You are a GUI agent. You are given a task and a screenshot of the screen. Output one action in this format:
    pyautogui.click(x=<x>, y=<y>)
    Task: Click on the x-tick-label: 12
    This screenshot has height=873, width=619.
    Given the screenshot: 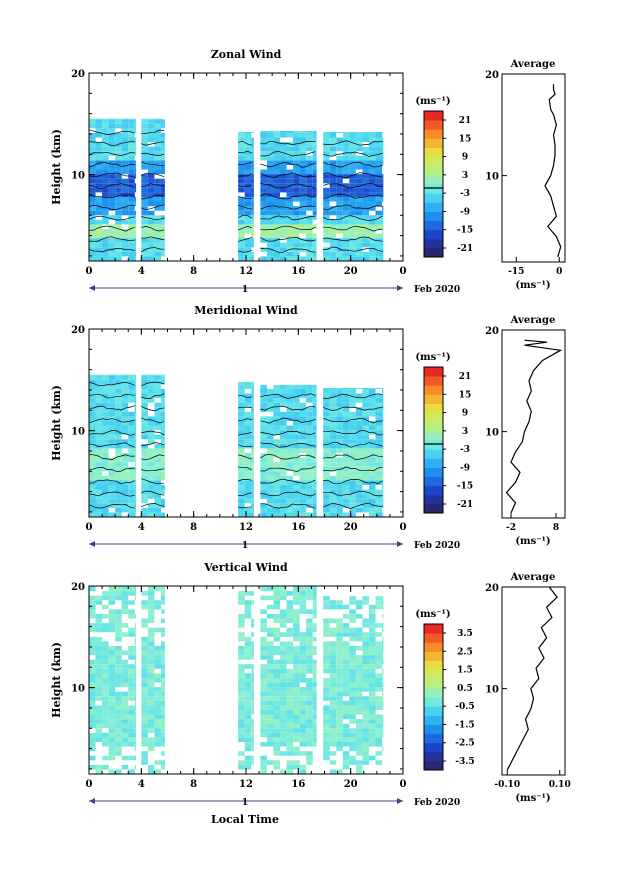 What is the action you would take?
    pyautogui.click(x=246, y=527)
    